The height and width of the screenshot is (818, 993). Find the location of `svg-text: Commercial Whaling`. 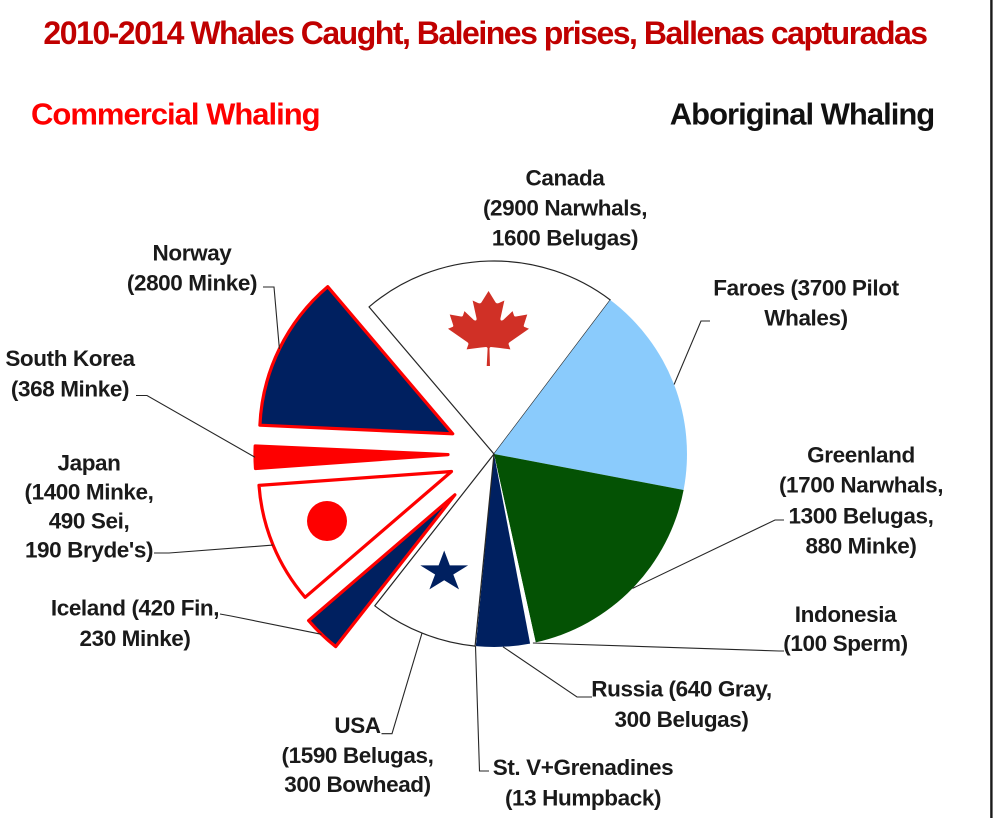

svg-text: Commercial Whaling is located at coordinates (175, 114).